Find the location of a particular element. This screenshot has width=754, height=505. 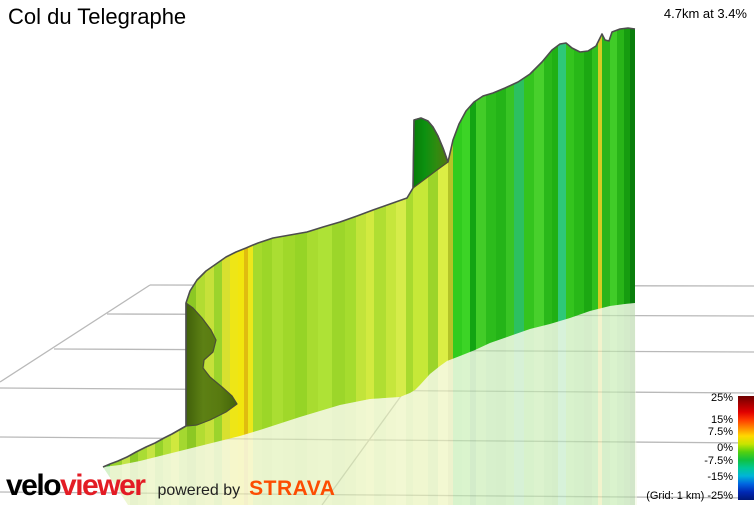

footer-branding: velo viewer powered by STRAVA is located at coordinates (170, 486).